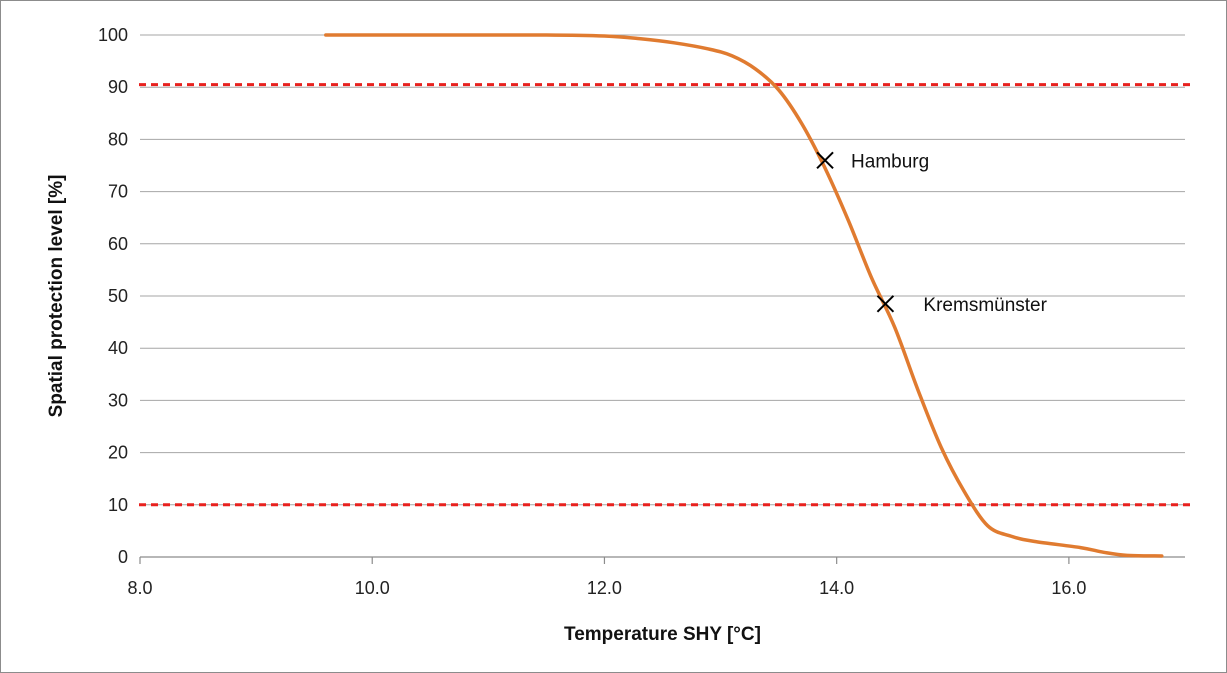 This screenshot has width=1227, height=673. I want to click on y-tick-label: 0, so click(123, 557).